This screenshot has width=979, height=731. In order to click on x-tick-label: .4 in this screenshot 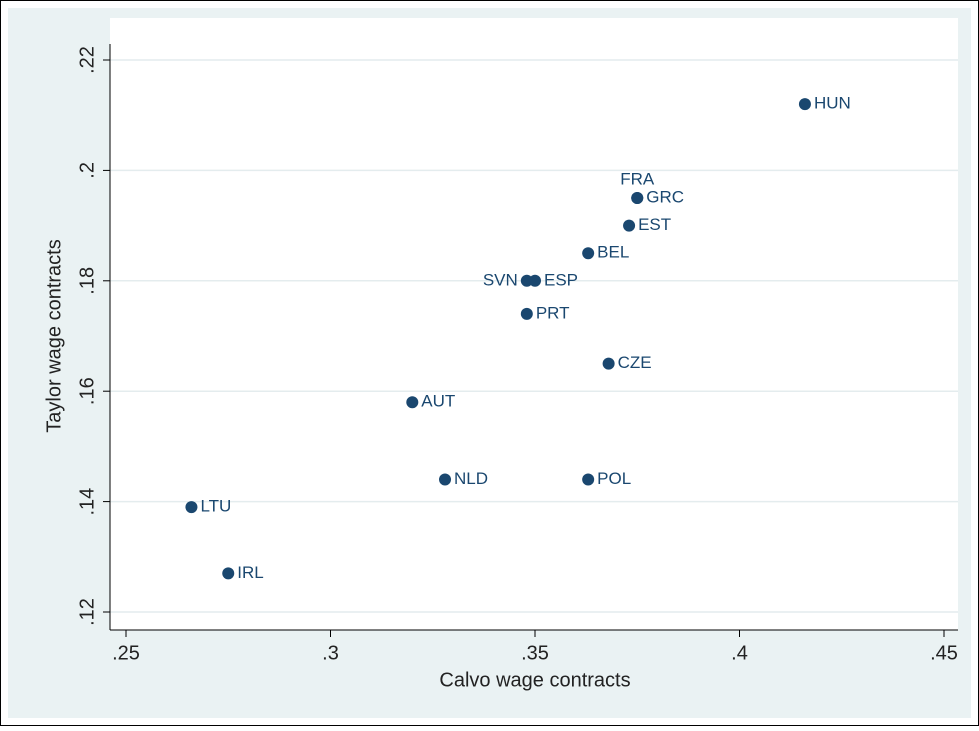, I will do `click(739, 653)`.